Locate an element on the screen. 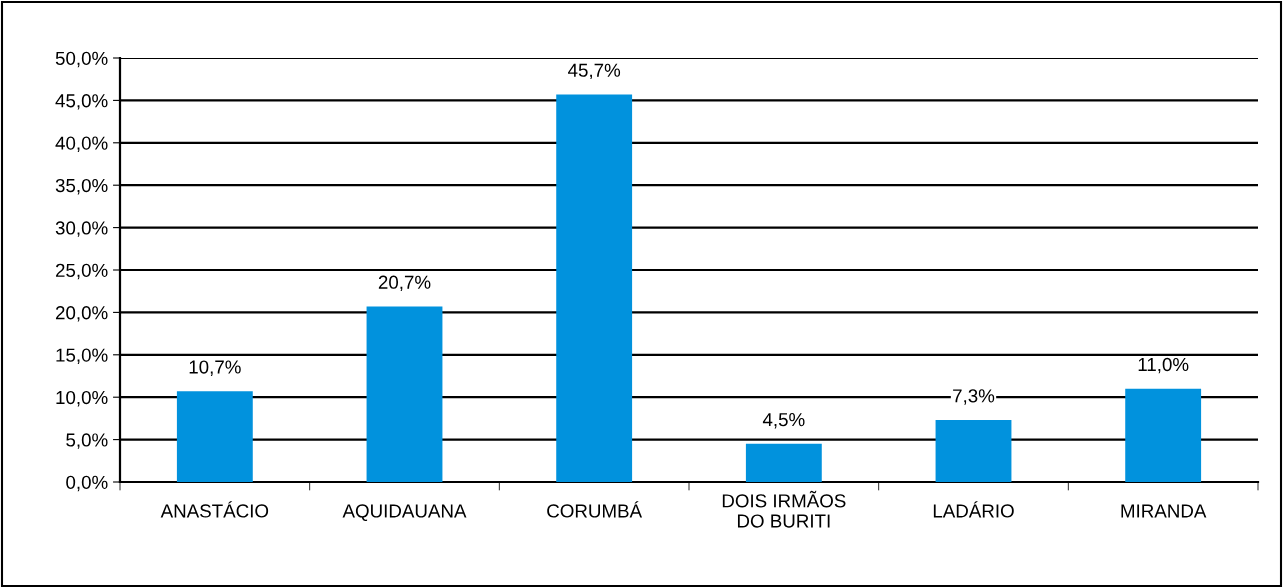  x-tick-label: DOIS IRMÃOS DO BURITI is located at coordinates (784, 509).